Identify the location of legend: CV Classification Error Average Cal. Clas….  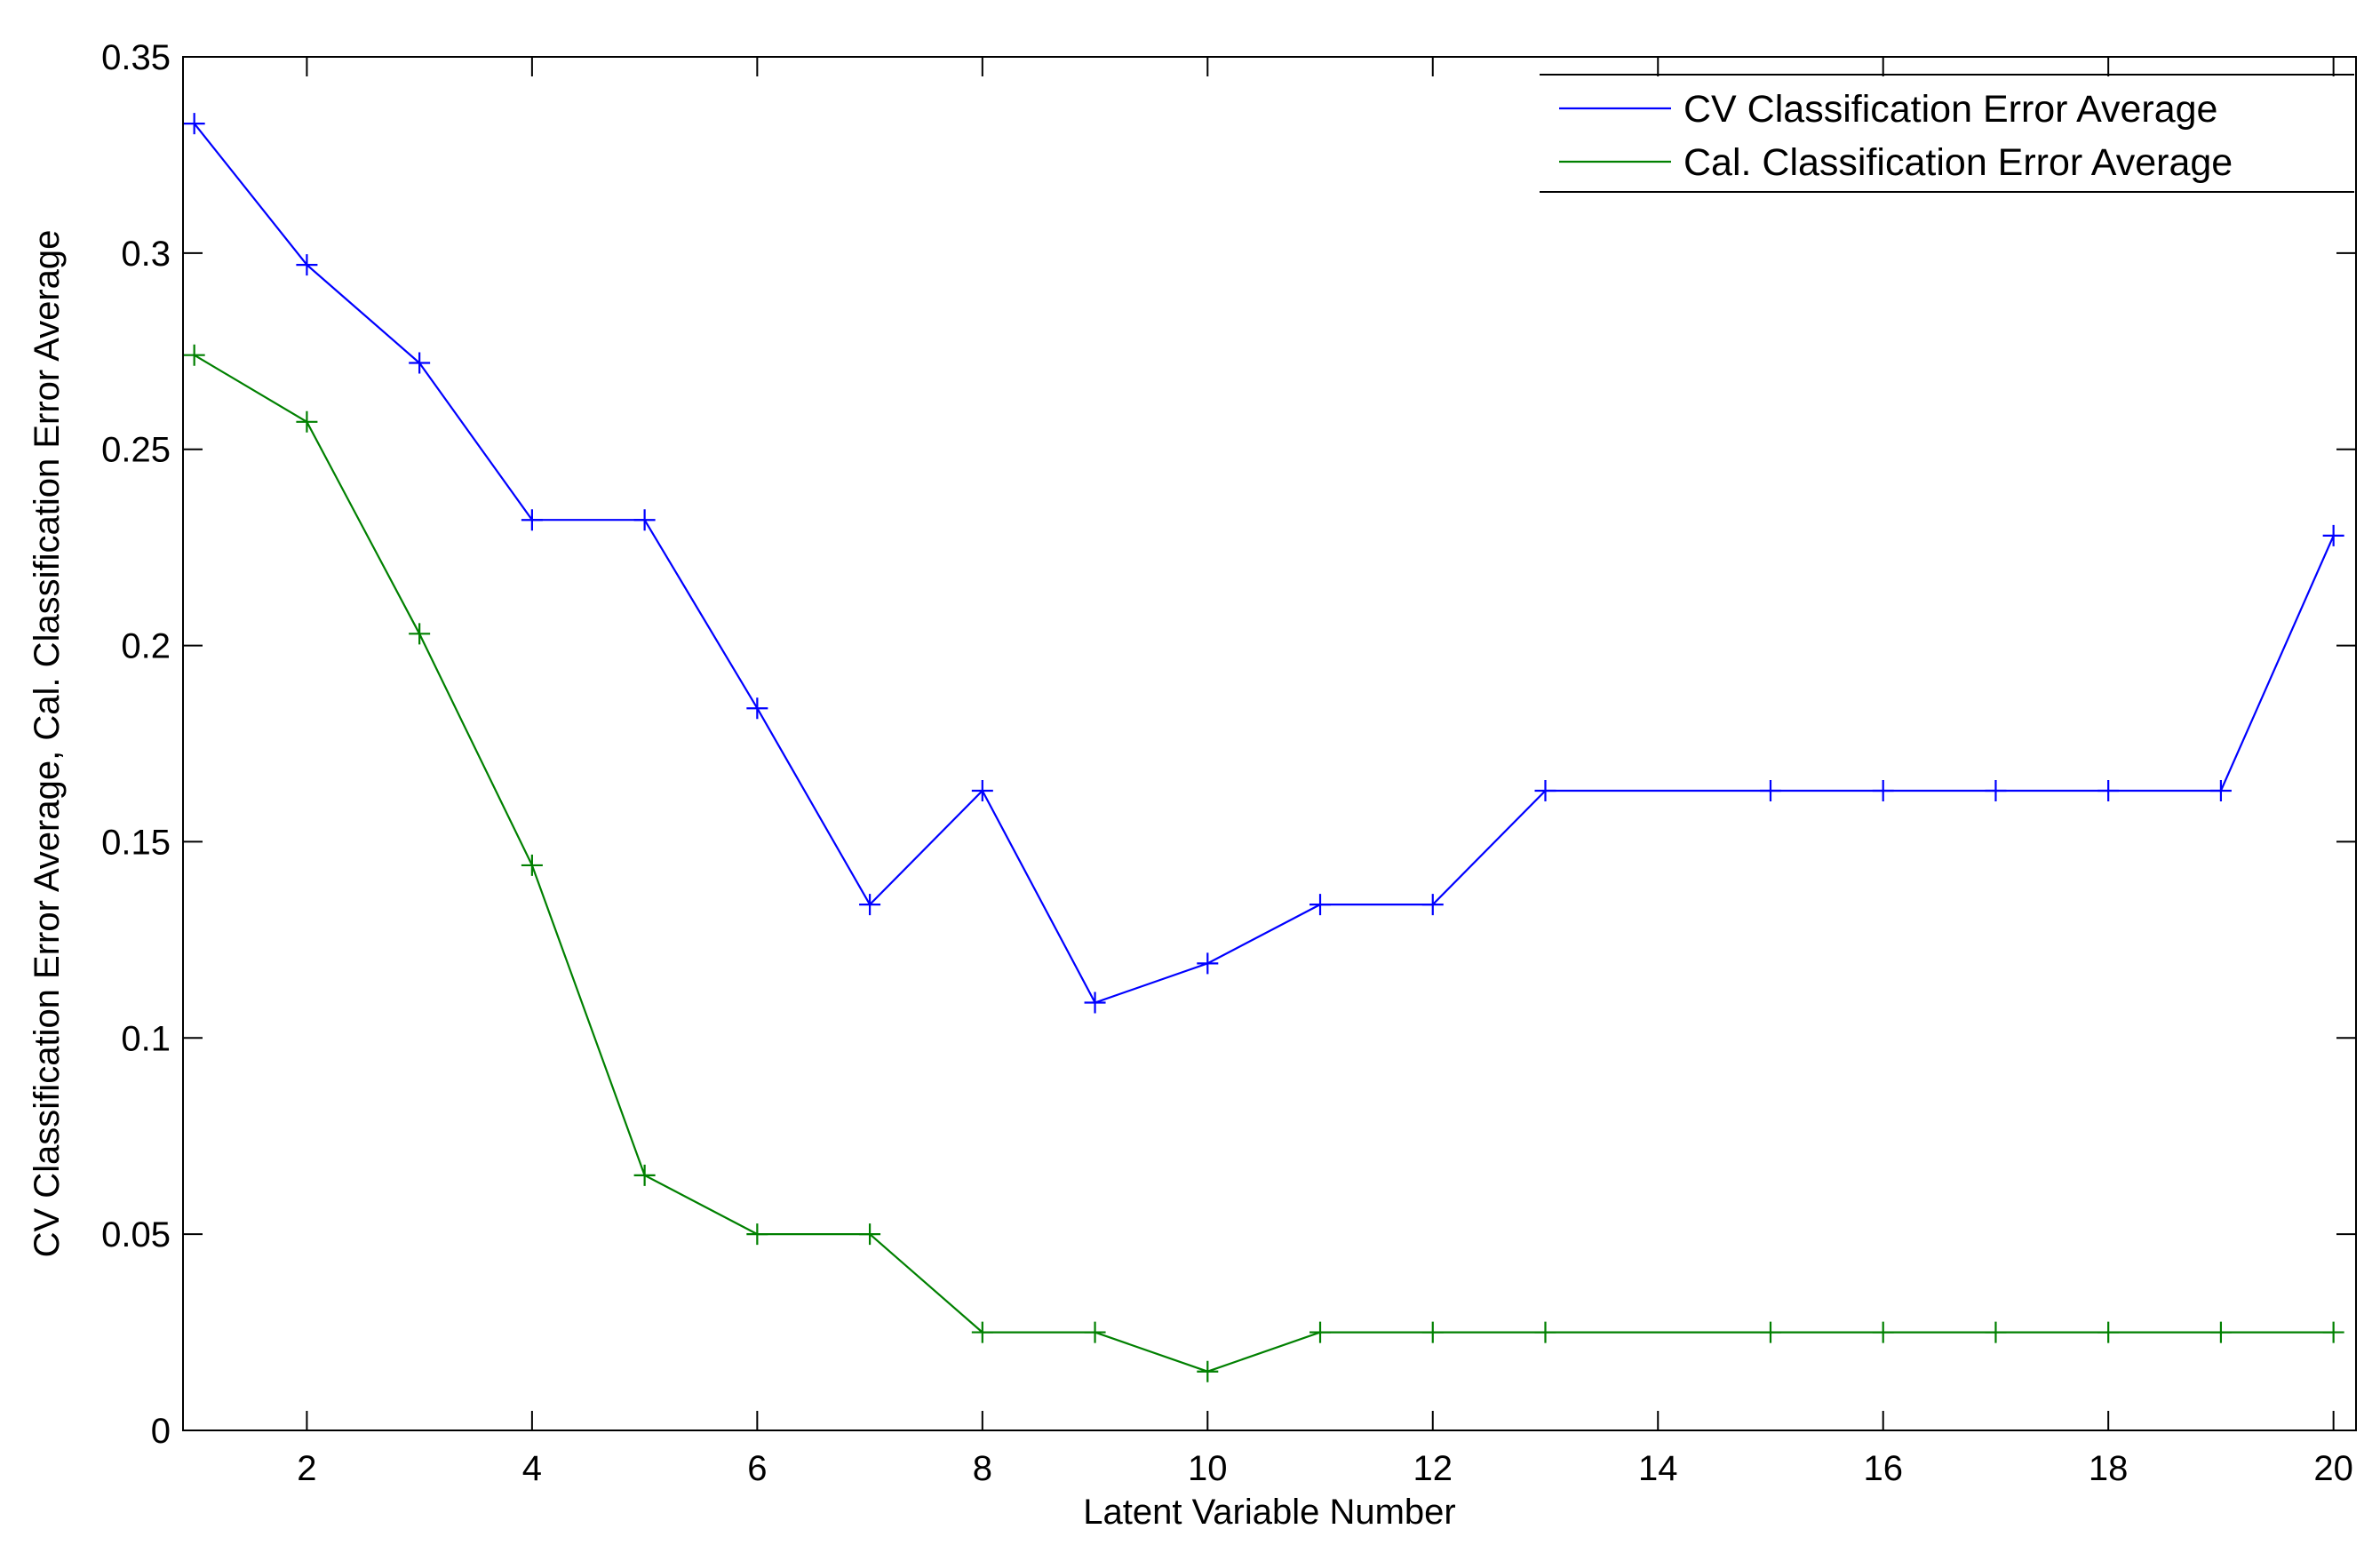
(1947, 133).